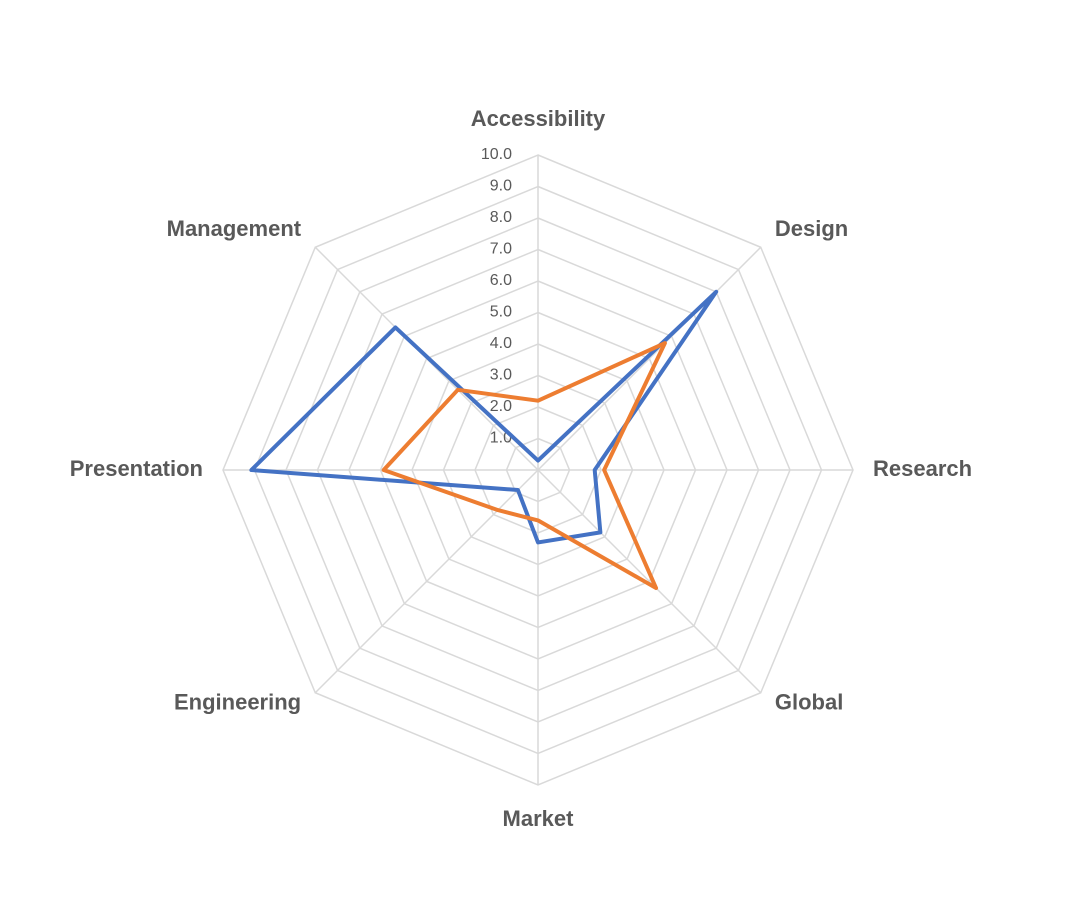 This screenshot has width=1072, height=906. Describe the element at coordinates (809, 702) in the screenshot. I see `category-label: Global` at that location.